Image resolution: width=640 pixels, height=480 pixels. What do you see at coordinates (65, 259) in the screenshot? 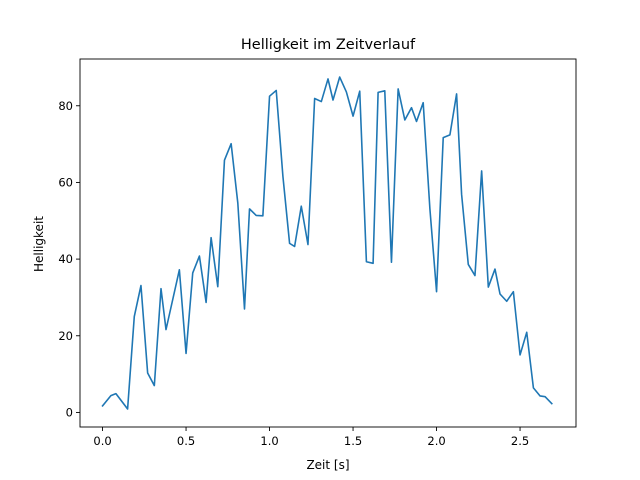
I see `y-tick-label: 40` at bounding box center [65, 259].